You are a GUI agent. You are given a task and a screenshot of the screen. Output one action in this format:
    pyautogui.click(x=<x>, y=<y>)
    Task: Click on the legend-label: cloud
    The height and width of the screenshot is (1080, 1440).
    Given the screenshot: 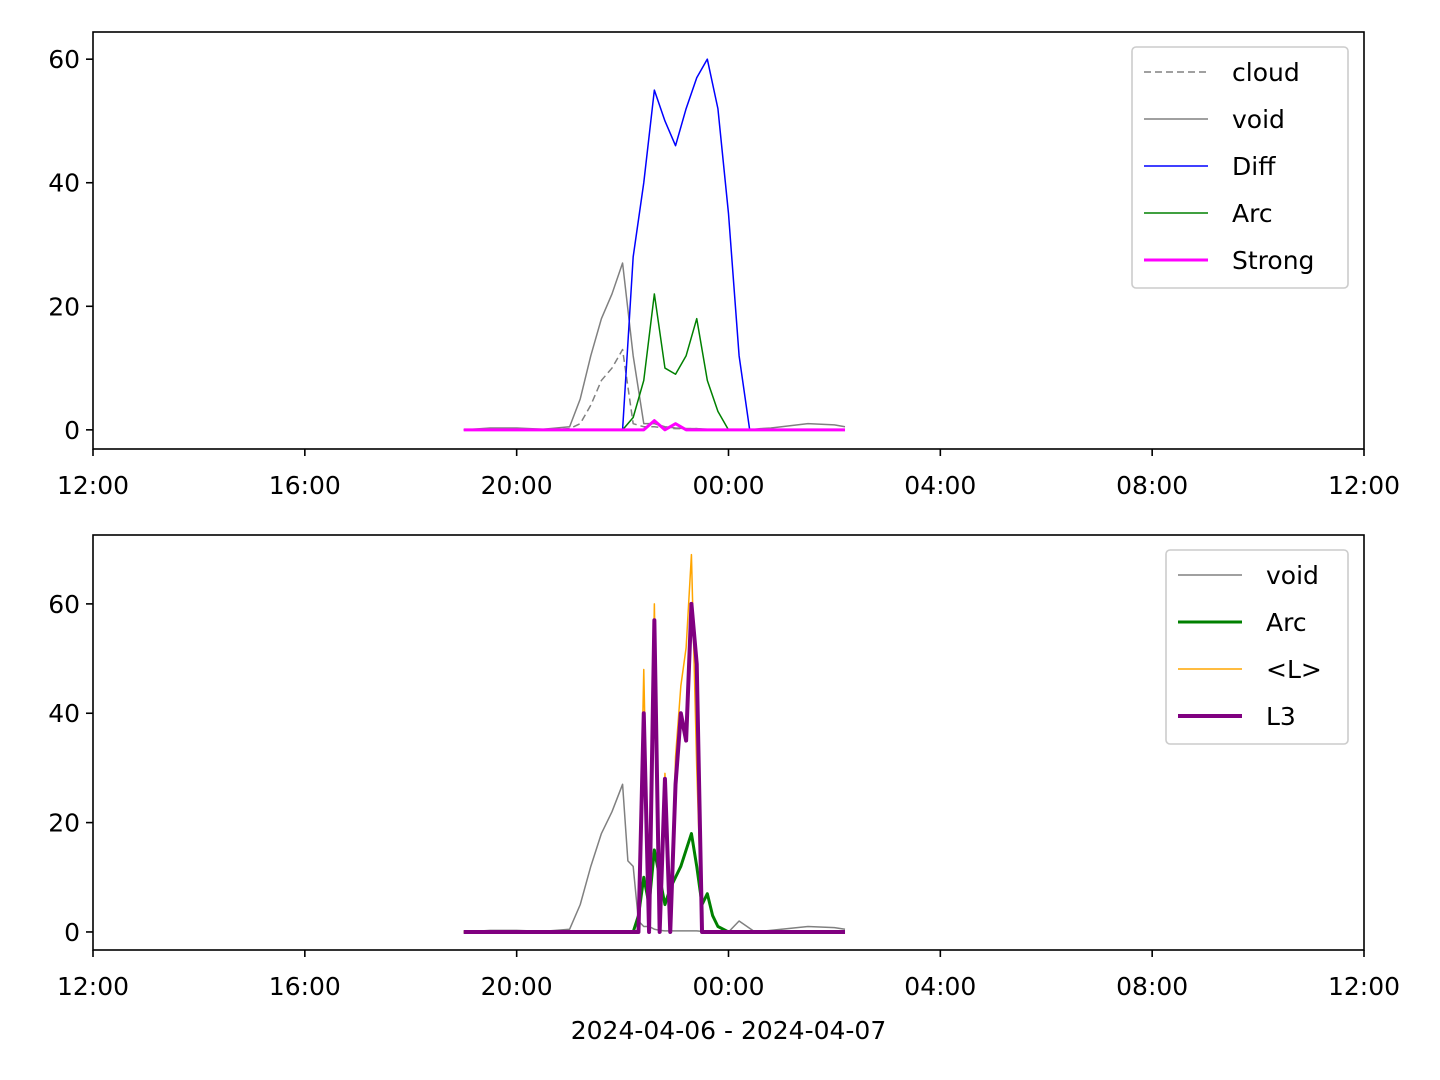 What is the action you would take?
    pyautogui.click(x=1266, y=72)
    